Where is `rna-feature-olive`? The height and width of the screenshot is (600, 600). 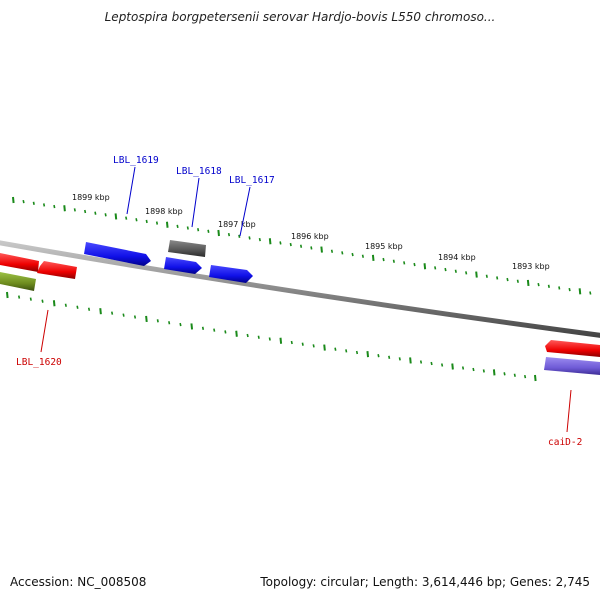
rna-feature-olive is located at coordinates (18, 281).